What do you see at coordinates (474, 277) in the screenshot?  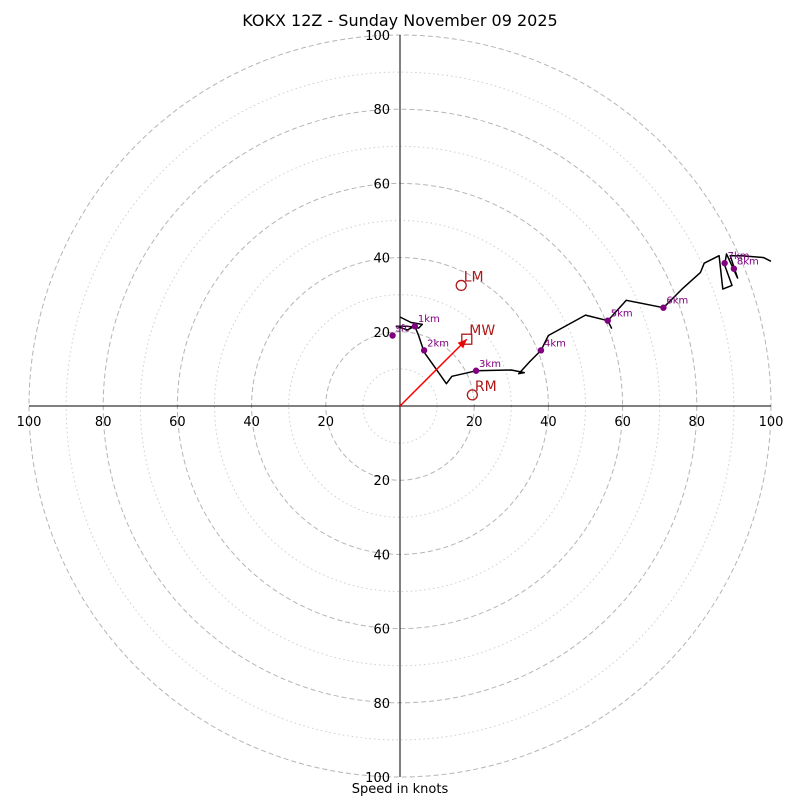 I see `storm-label-lm: LM` at bounding box center [474, 277].